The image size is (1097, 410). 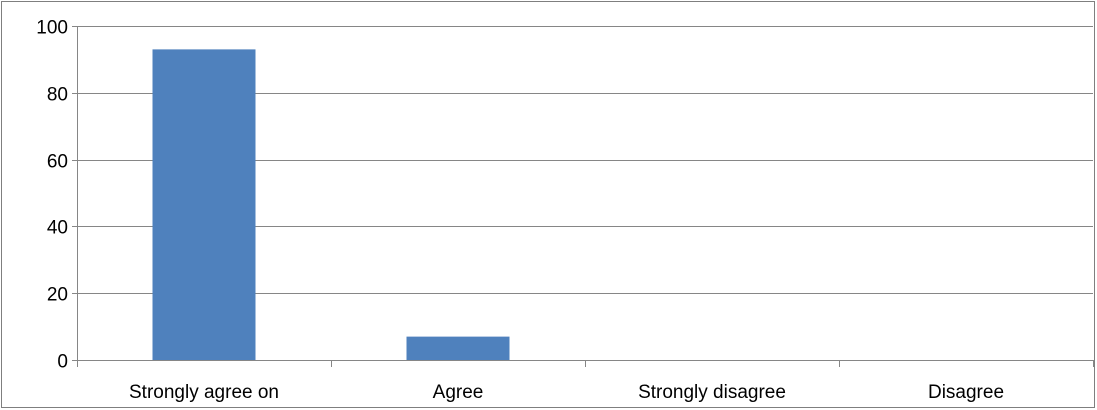 What do you see at coordinates (204, 204) in the screenshot?
I see `bar-strongly-agree-on` at bounding box center [204, 204].